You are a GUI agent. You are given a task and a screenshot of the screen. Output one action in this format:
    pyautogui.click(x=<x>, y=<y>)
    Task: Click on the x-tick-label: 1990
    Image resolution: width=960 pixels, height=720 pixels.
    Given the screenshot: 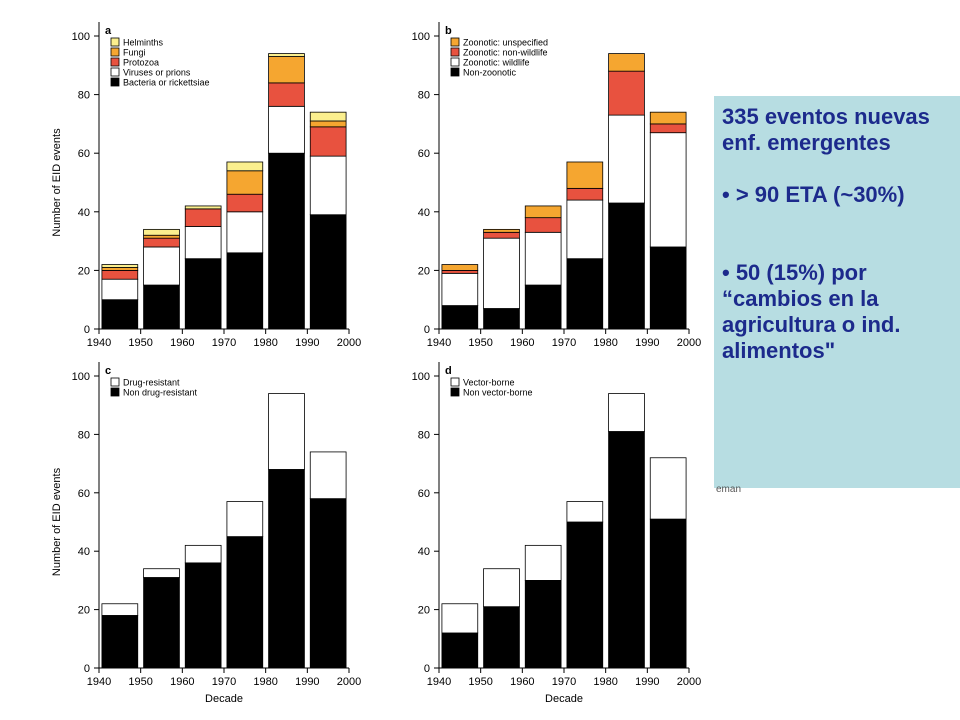 What is the action you would take?
    pyautogui.click(x=307, y=682)
    